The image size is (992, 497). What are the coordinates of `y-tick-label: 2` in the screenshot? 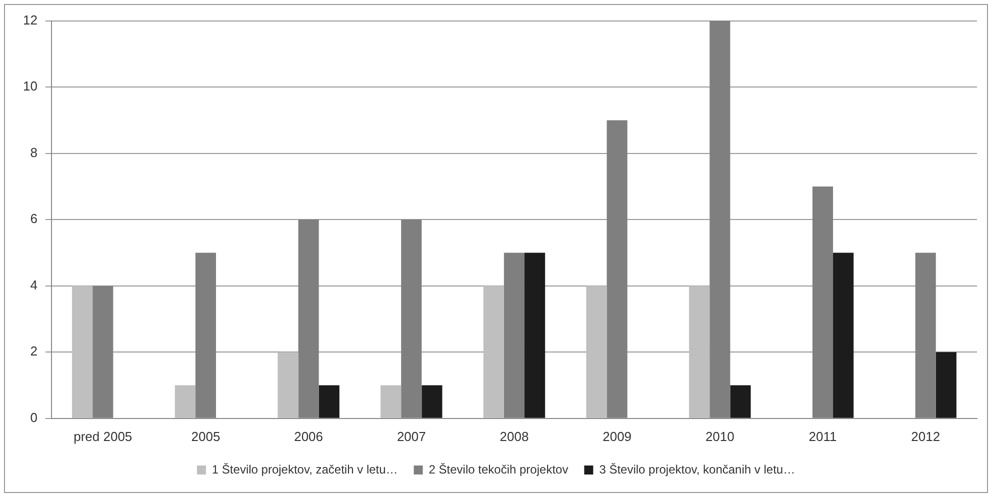 It's located at (34, 351).